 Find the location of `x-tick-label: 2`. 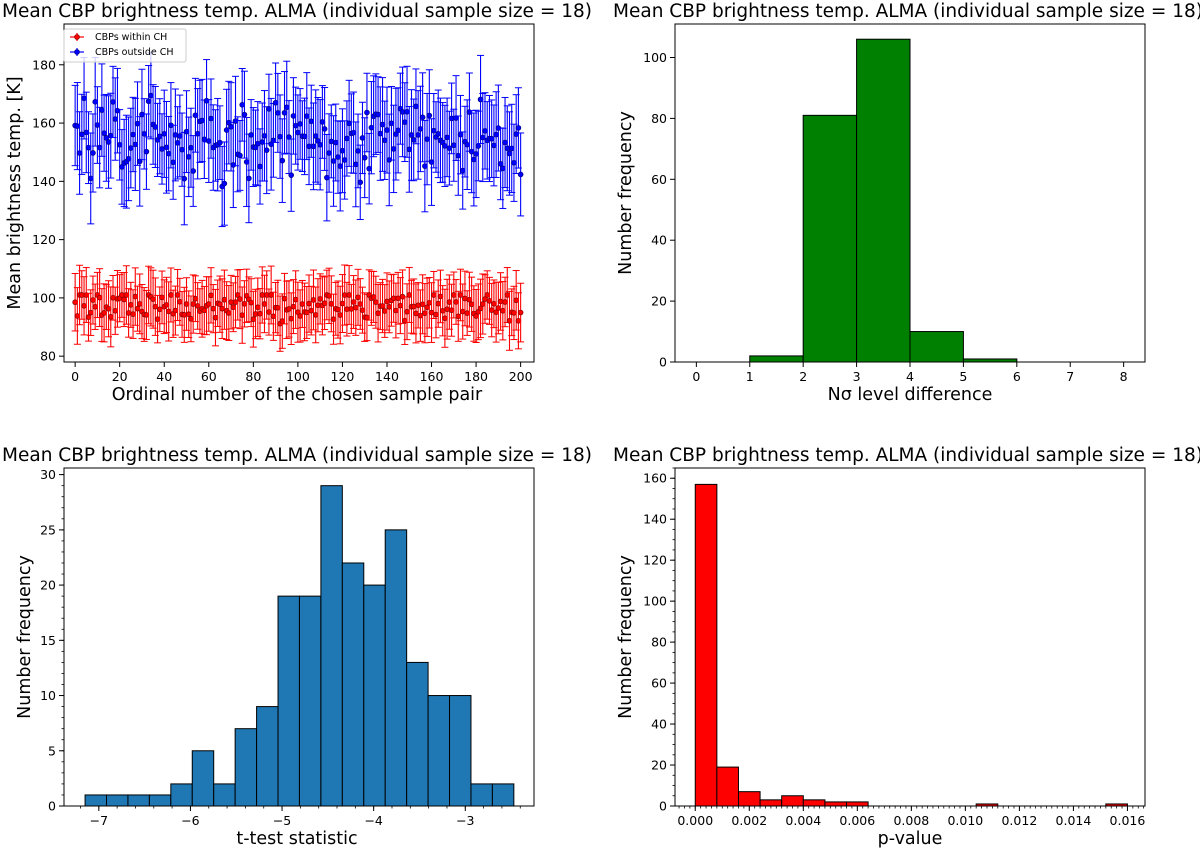

x-tick-label: 2 is located at coordinates (803, 376).